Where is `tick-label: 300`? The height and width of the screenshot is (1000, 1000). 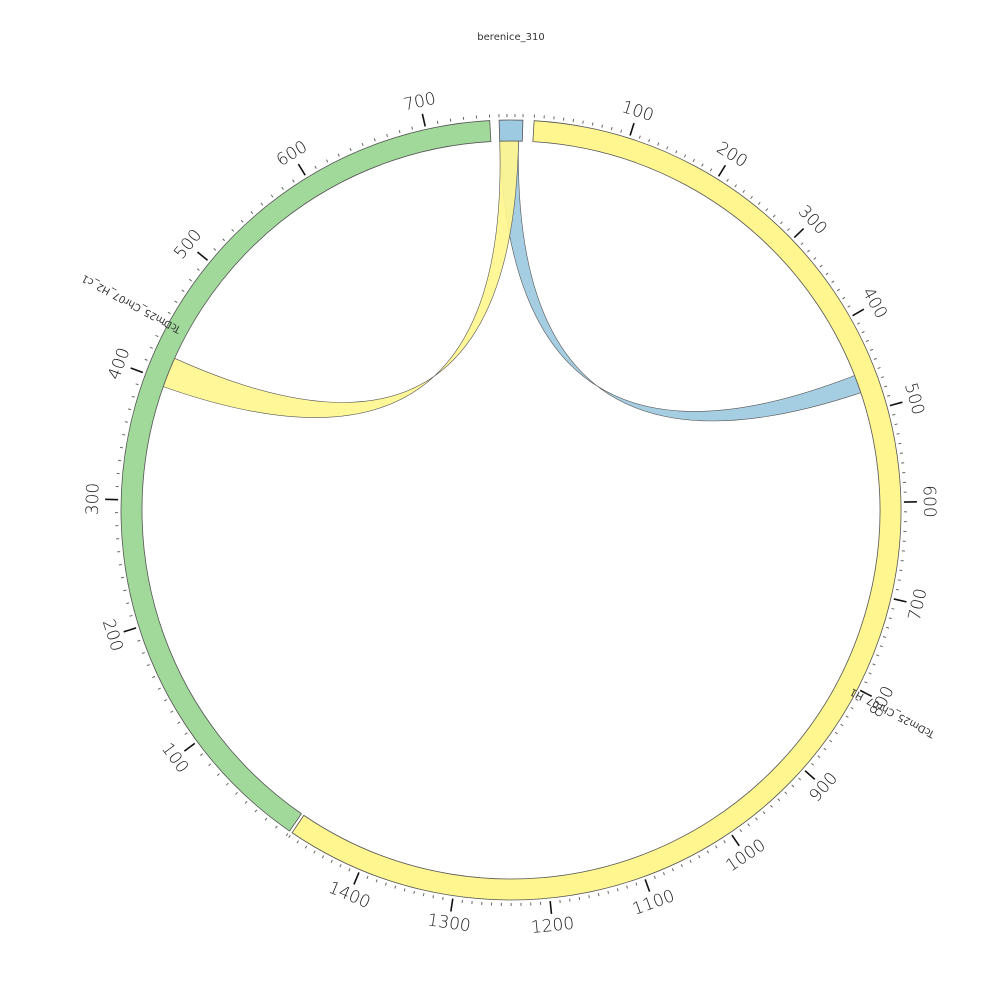
tick-label: 300 is located at coordinates (93, 499).